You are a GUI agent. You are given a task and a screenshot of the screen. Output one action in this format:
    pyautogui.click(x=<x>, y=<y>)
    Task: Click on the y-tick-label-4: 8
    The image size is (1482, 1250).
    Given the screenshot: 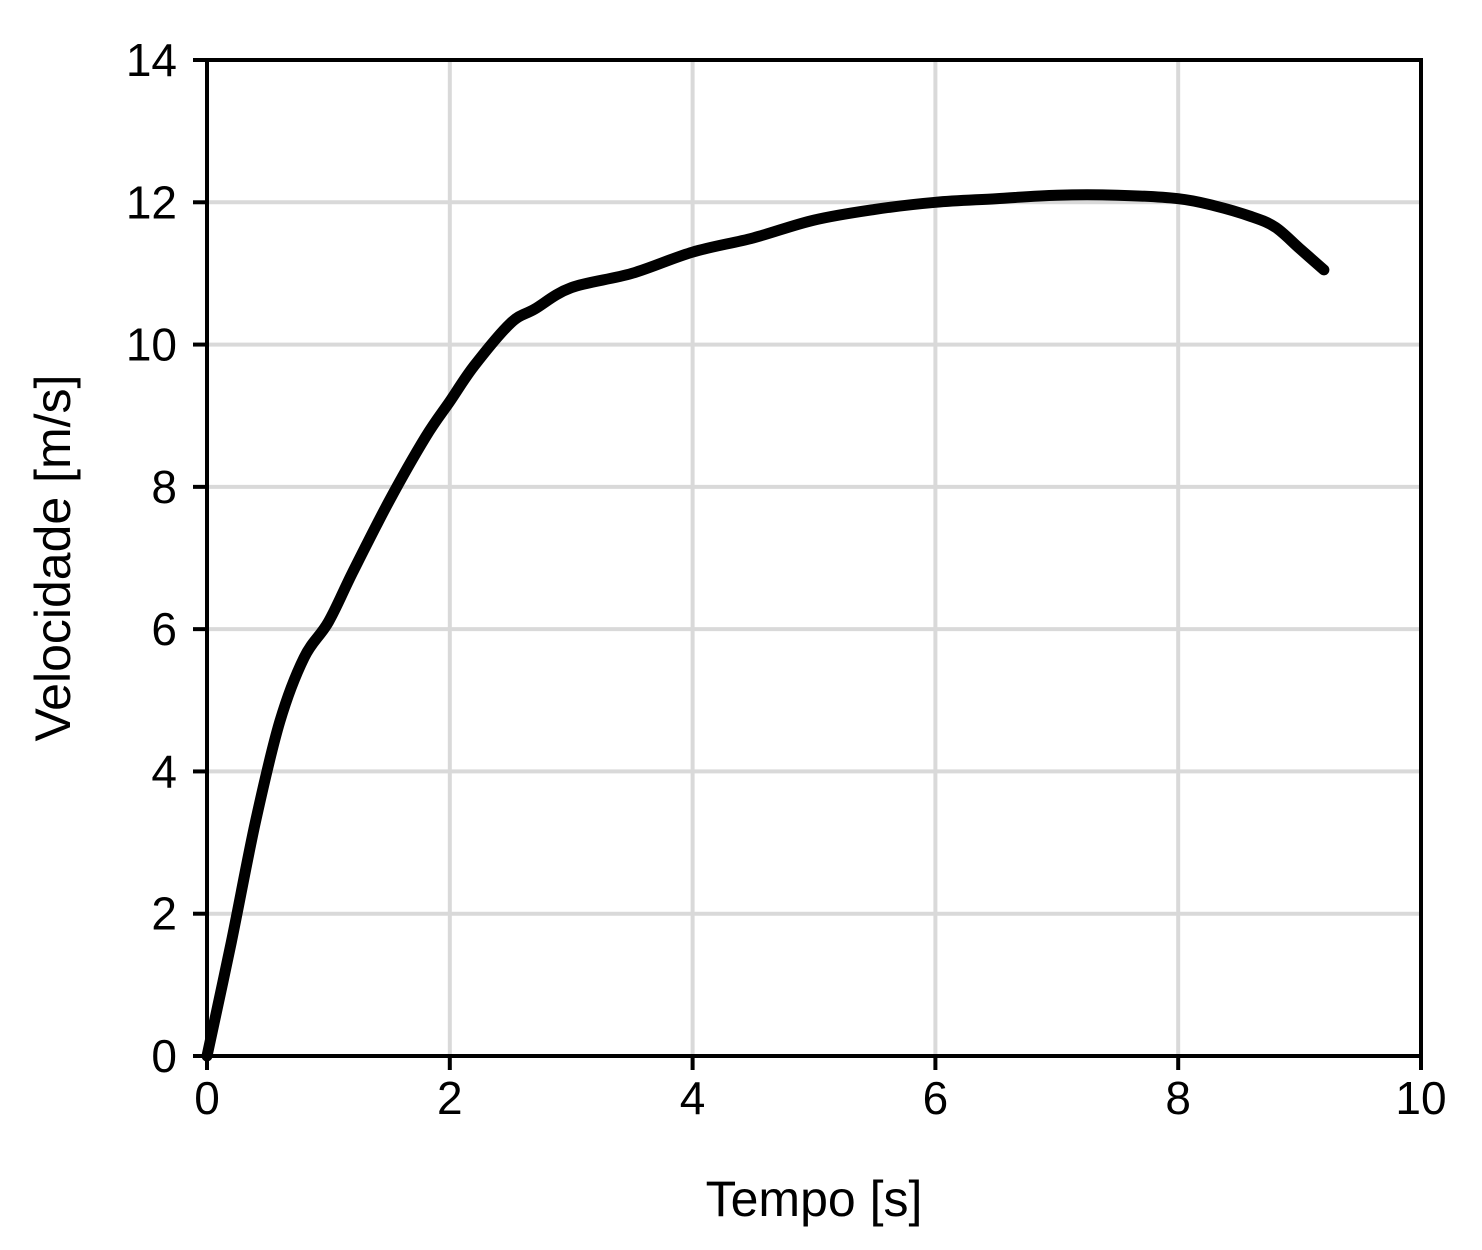 What is the action you would take?
    pyautogui.click(x=164, y=487)
    